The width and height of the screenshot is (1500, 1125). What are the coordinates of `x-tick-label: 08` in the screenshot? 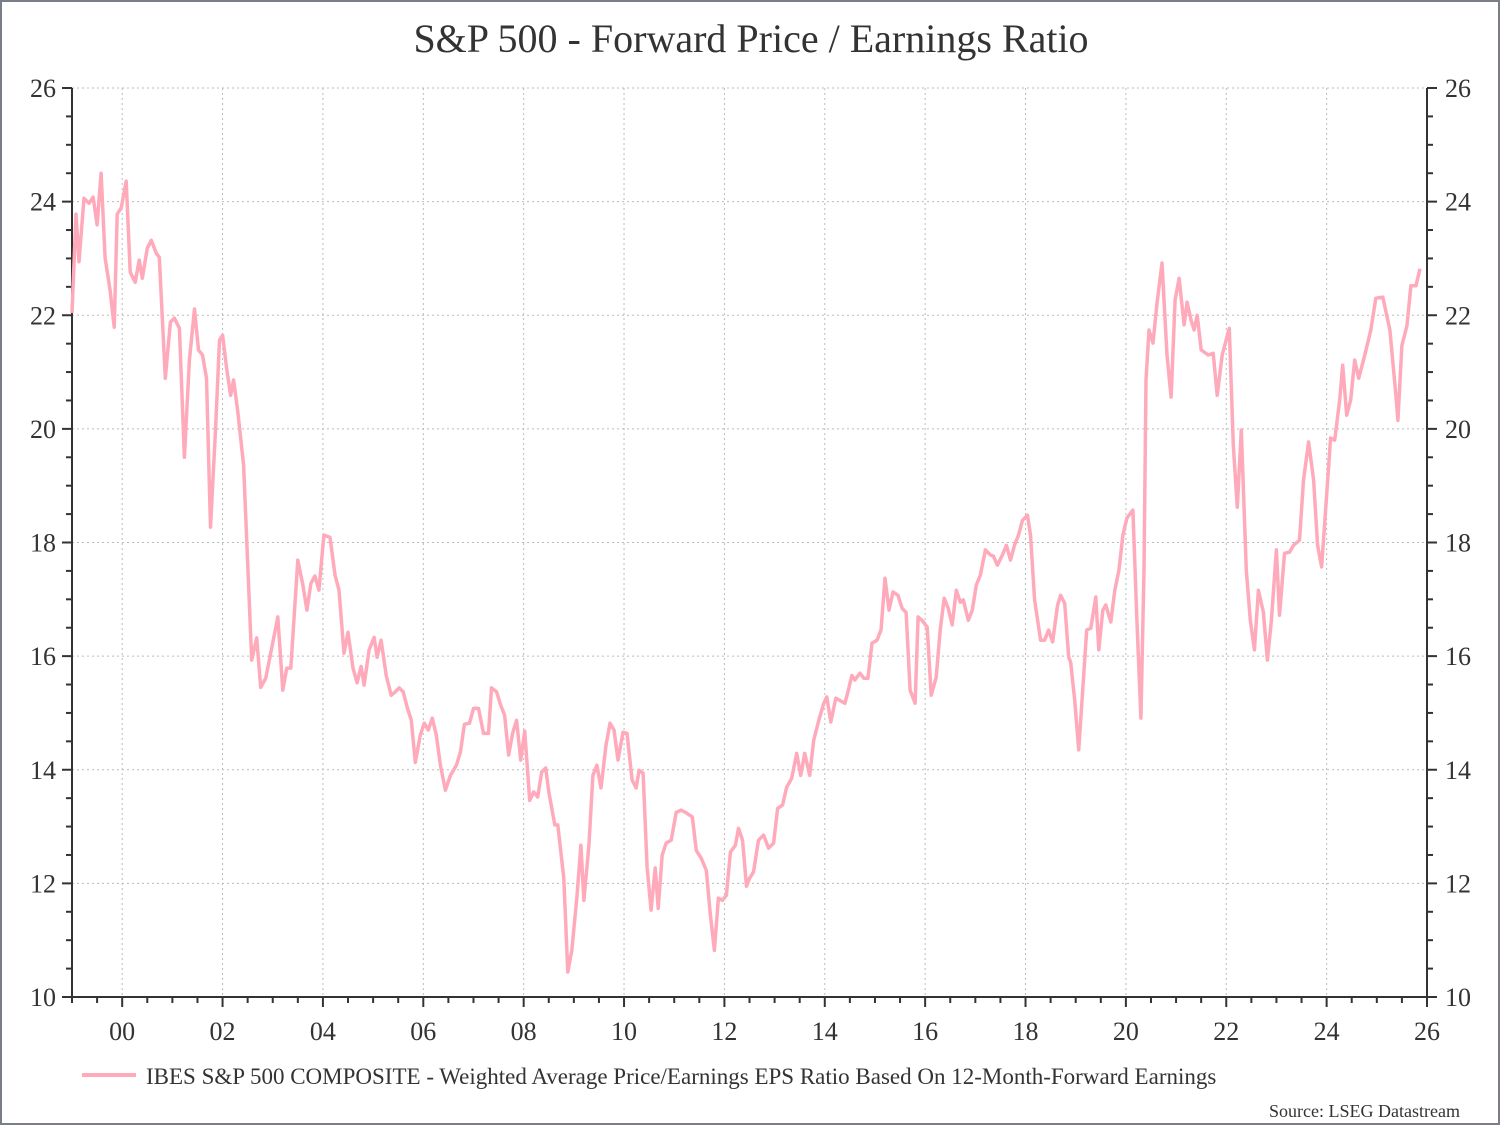 It's located at (524, 1031).